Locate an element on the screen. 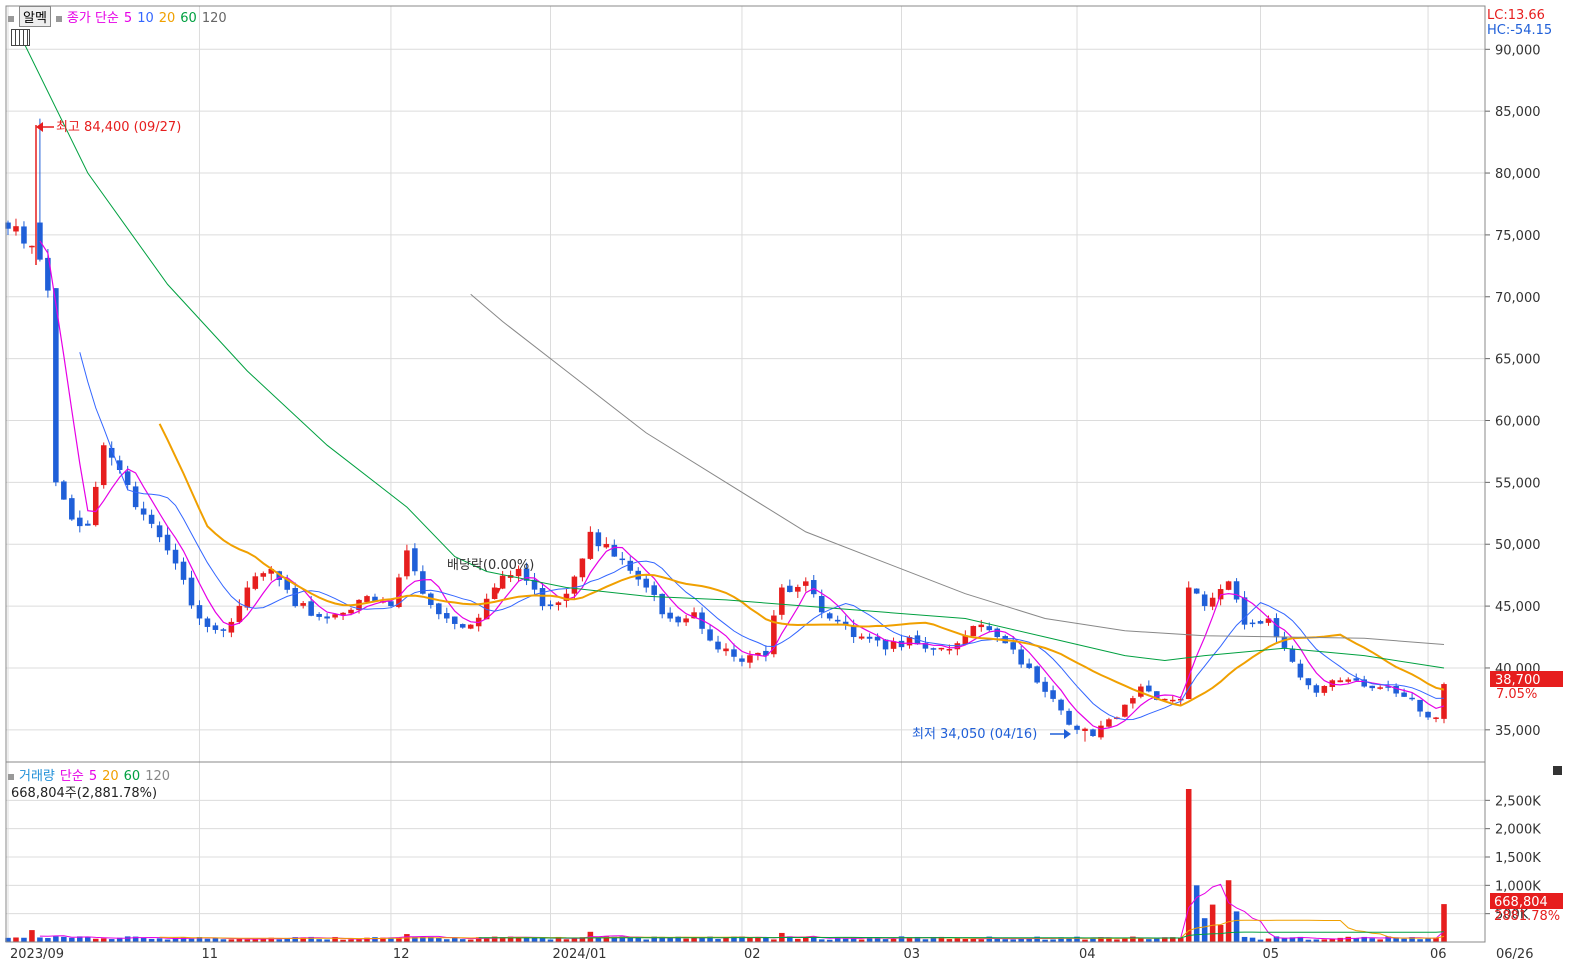 Image resolution: width=1578 pixels, height=976 pixels. vol-ma20-label: 20 is located at coordinates (110, 776).